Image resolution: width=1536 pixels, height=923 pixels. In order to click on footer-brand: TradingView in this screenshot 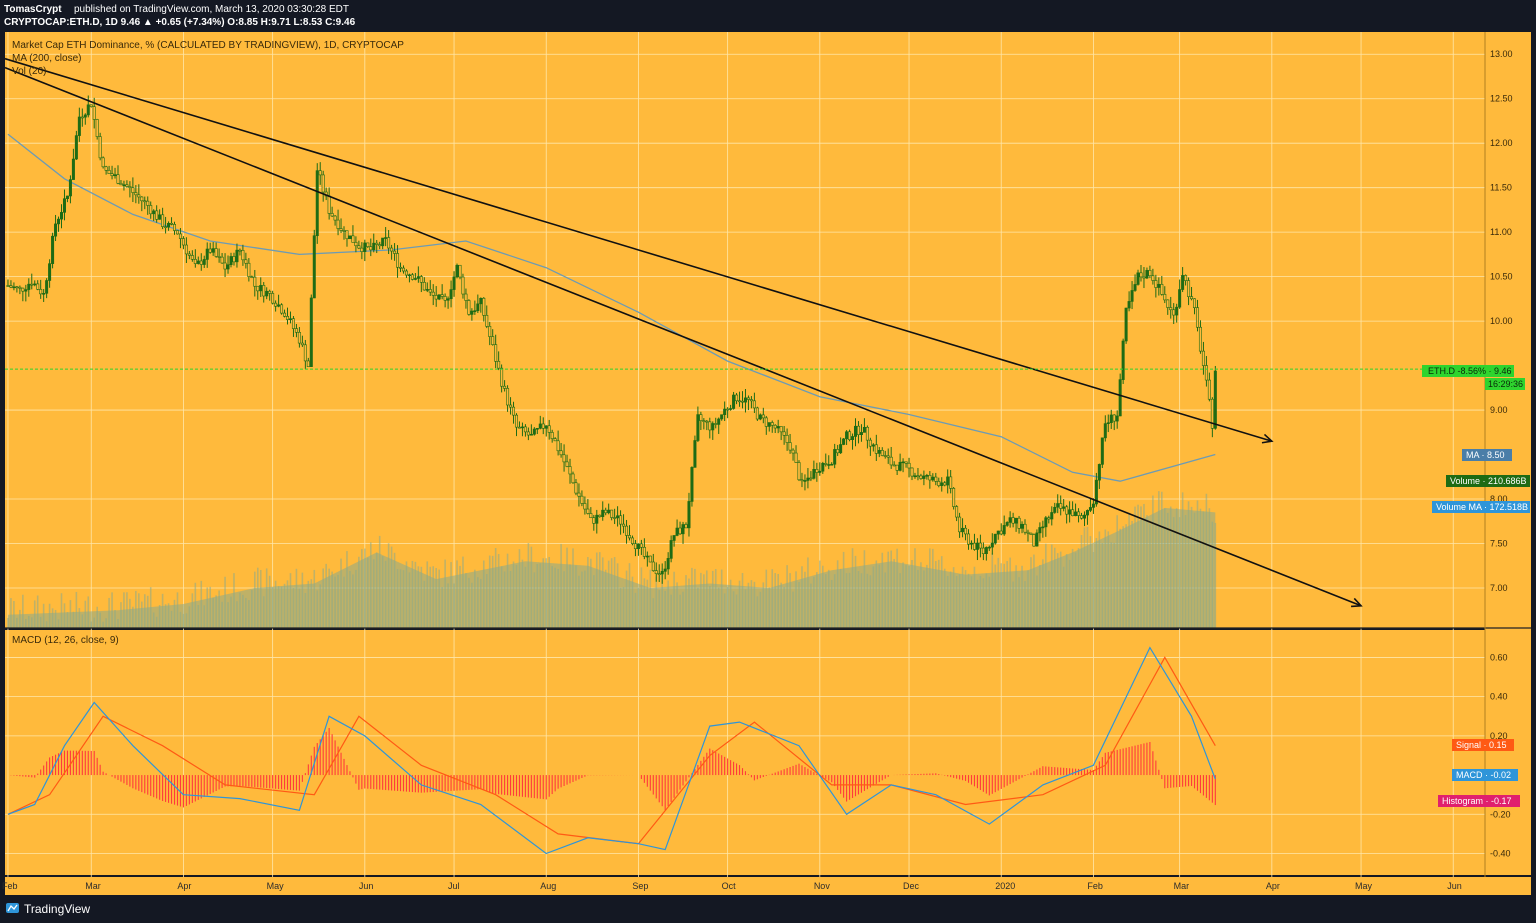, I will do `click(57, 909)`.